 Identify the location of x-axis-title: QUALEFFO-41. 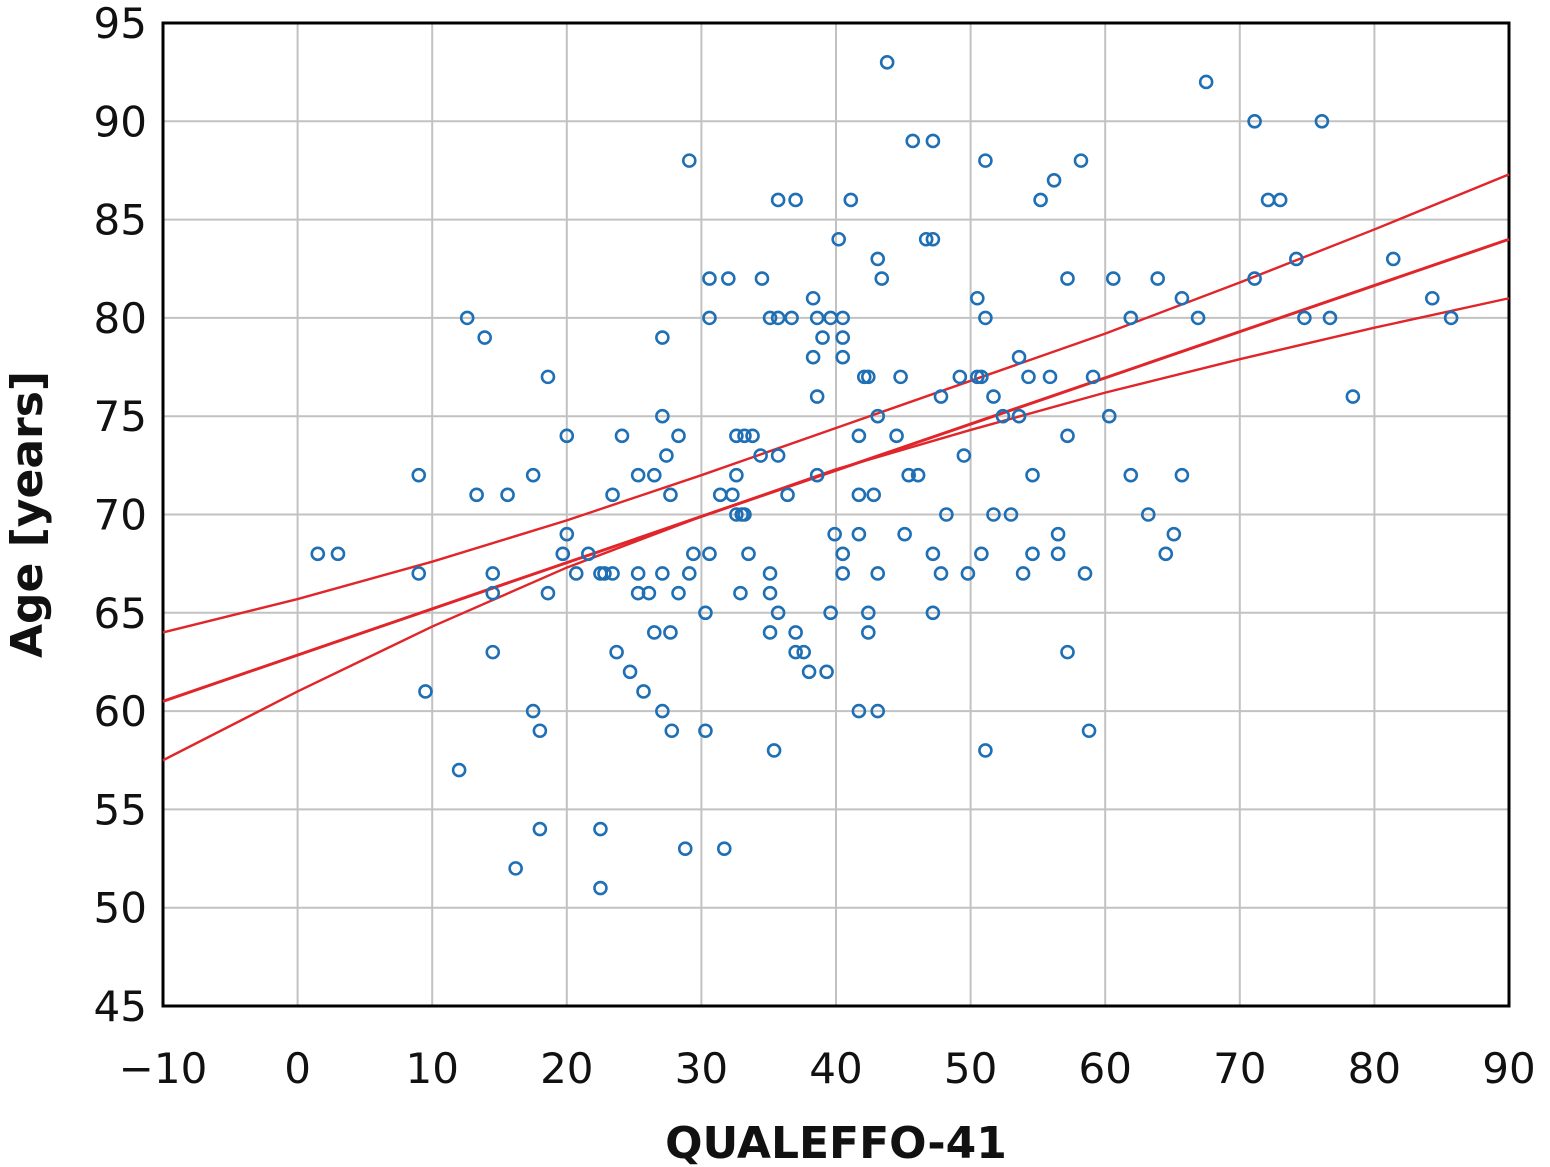
(836, 1142).